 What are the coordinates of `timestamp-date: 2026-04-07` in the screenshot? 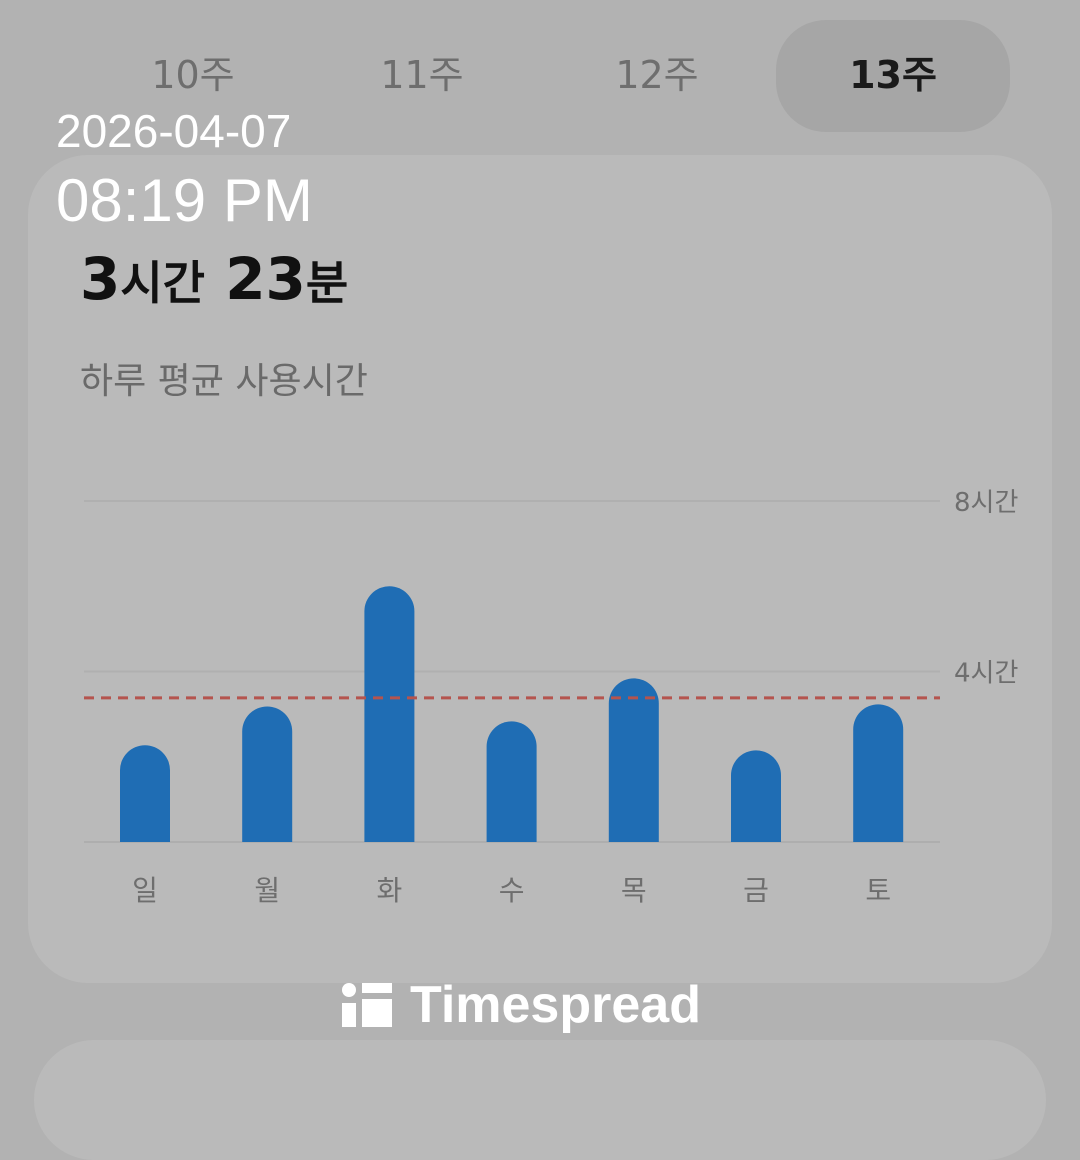 It's located at (174, 131).